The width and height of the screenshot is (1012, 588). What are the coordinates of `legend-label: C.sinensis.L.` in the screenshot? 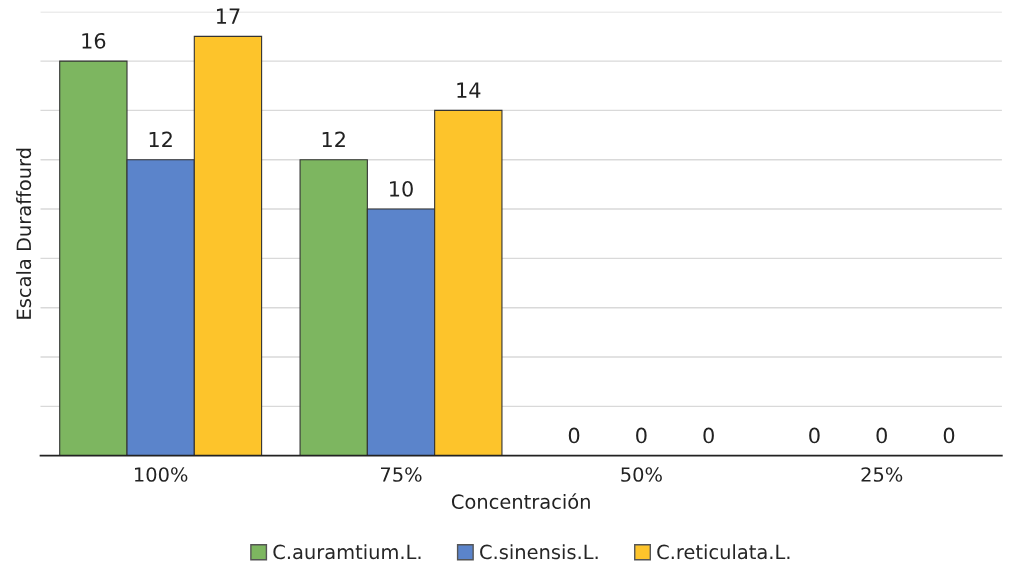 It's located at (539, 552).